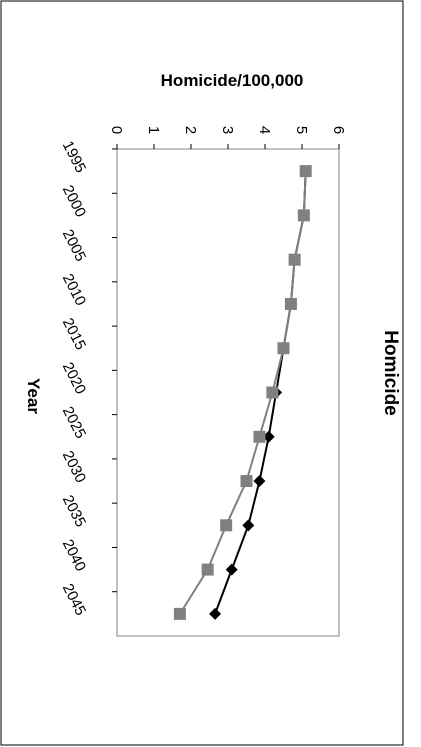 This screenshot has height=747, width=421. I want to click on y-tick-label: 0, so click(116, 130).